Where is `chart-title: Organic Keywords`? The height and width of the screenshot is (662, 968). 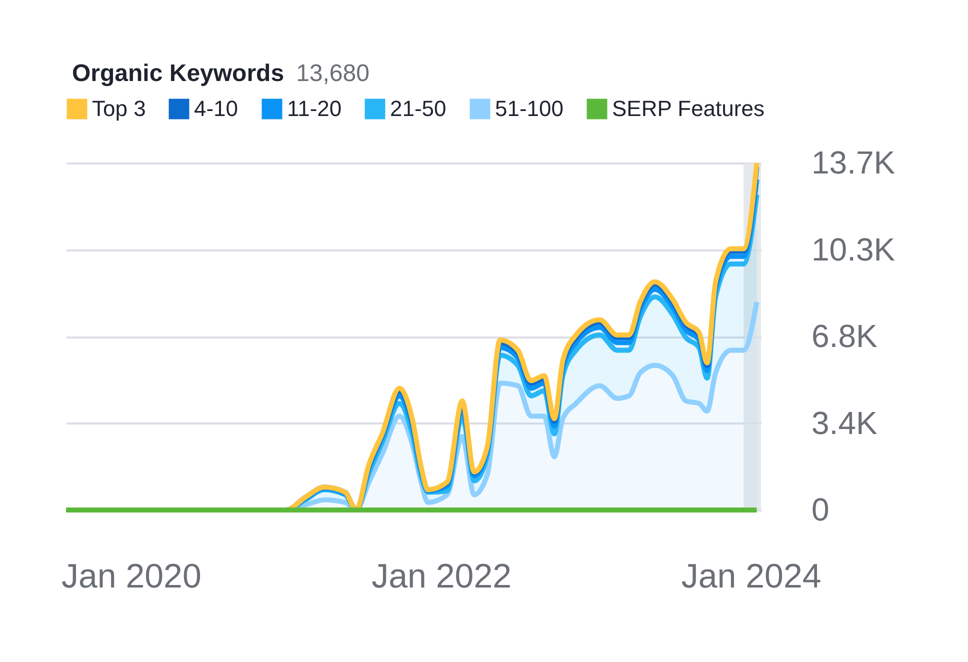
chart-title: Organic Keywords is located at coordinates (178, 73).